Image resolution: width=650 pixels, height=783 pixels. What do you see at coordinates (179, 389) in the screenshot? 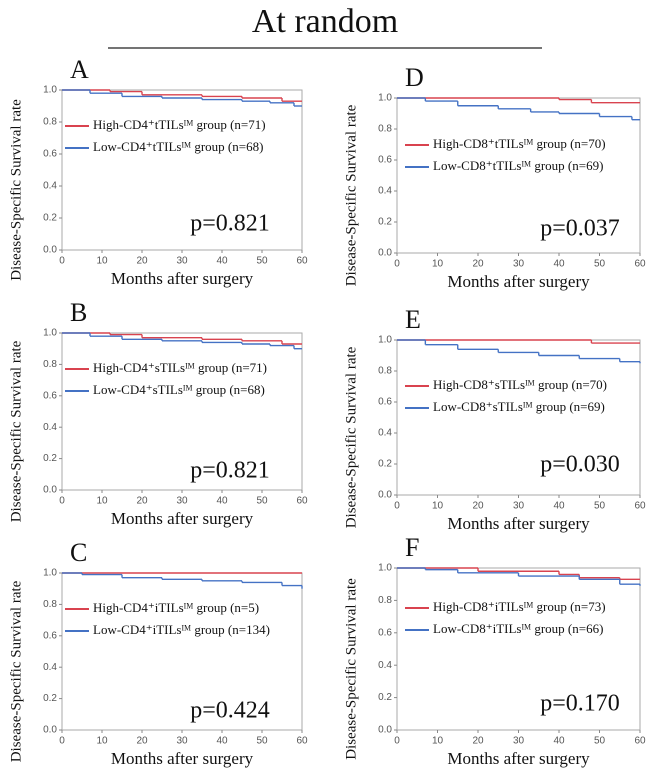
I see `legend-label: Low-CD4⁺sTILsᴵᴹ group (n=68)` at bounding box center [179, 389].